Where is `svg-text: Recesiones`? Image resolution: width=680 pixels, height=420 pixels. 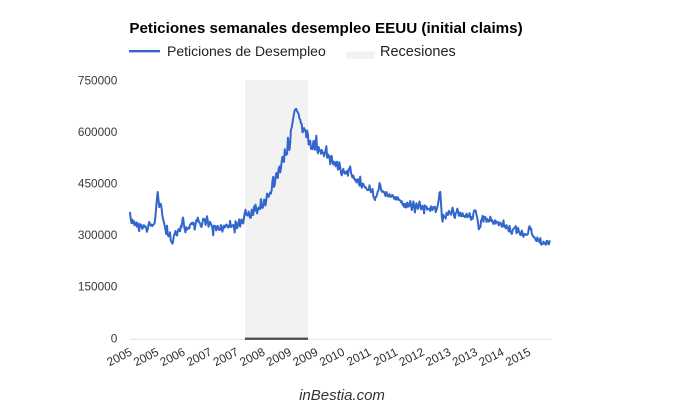
svg-text: Recesiones is located at coordinates (418, 52).